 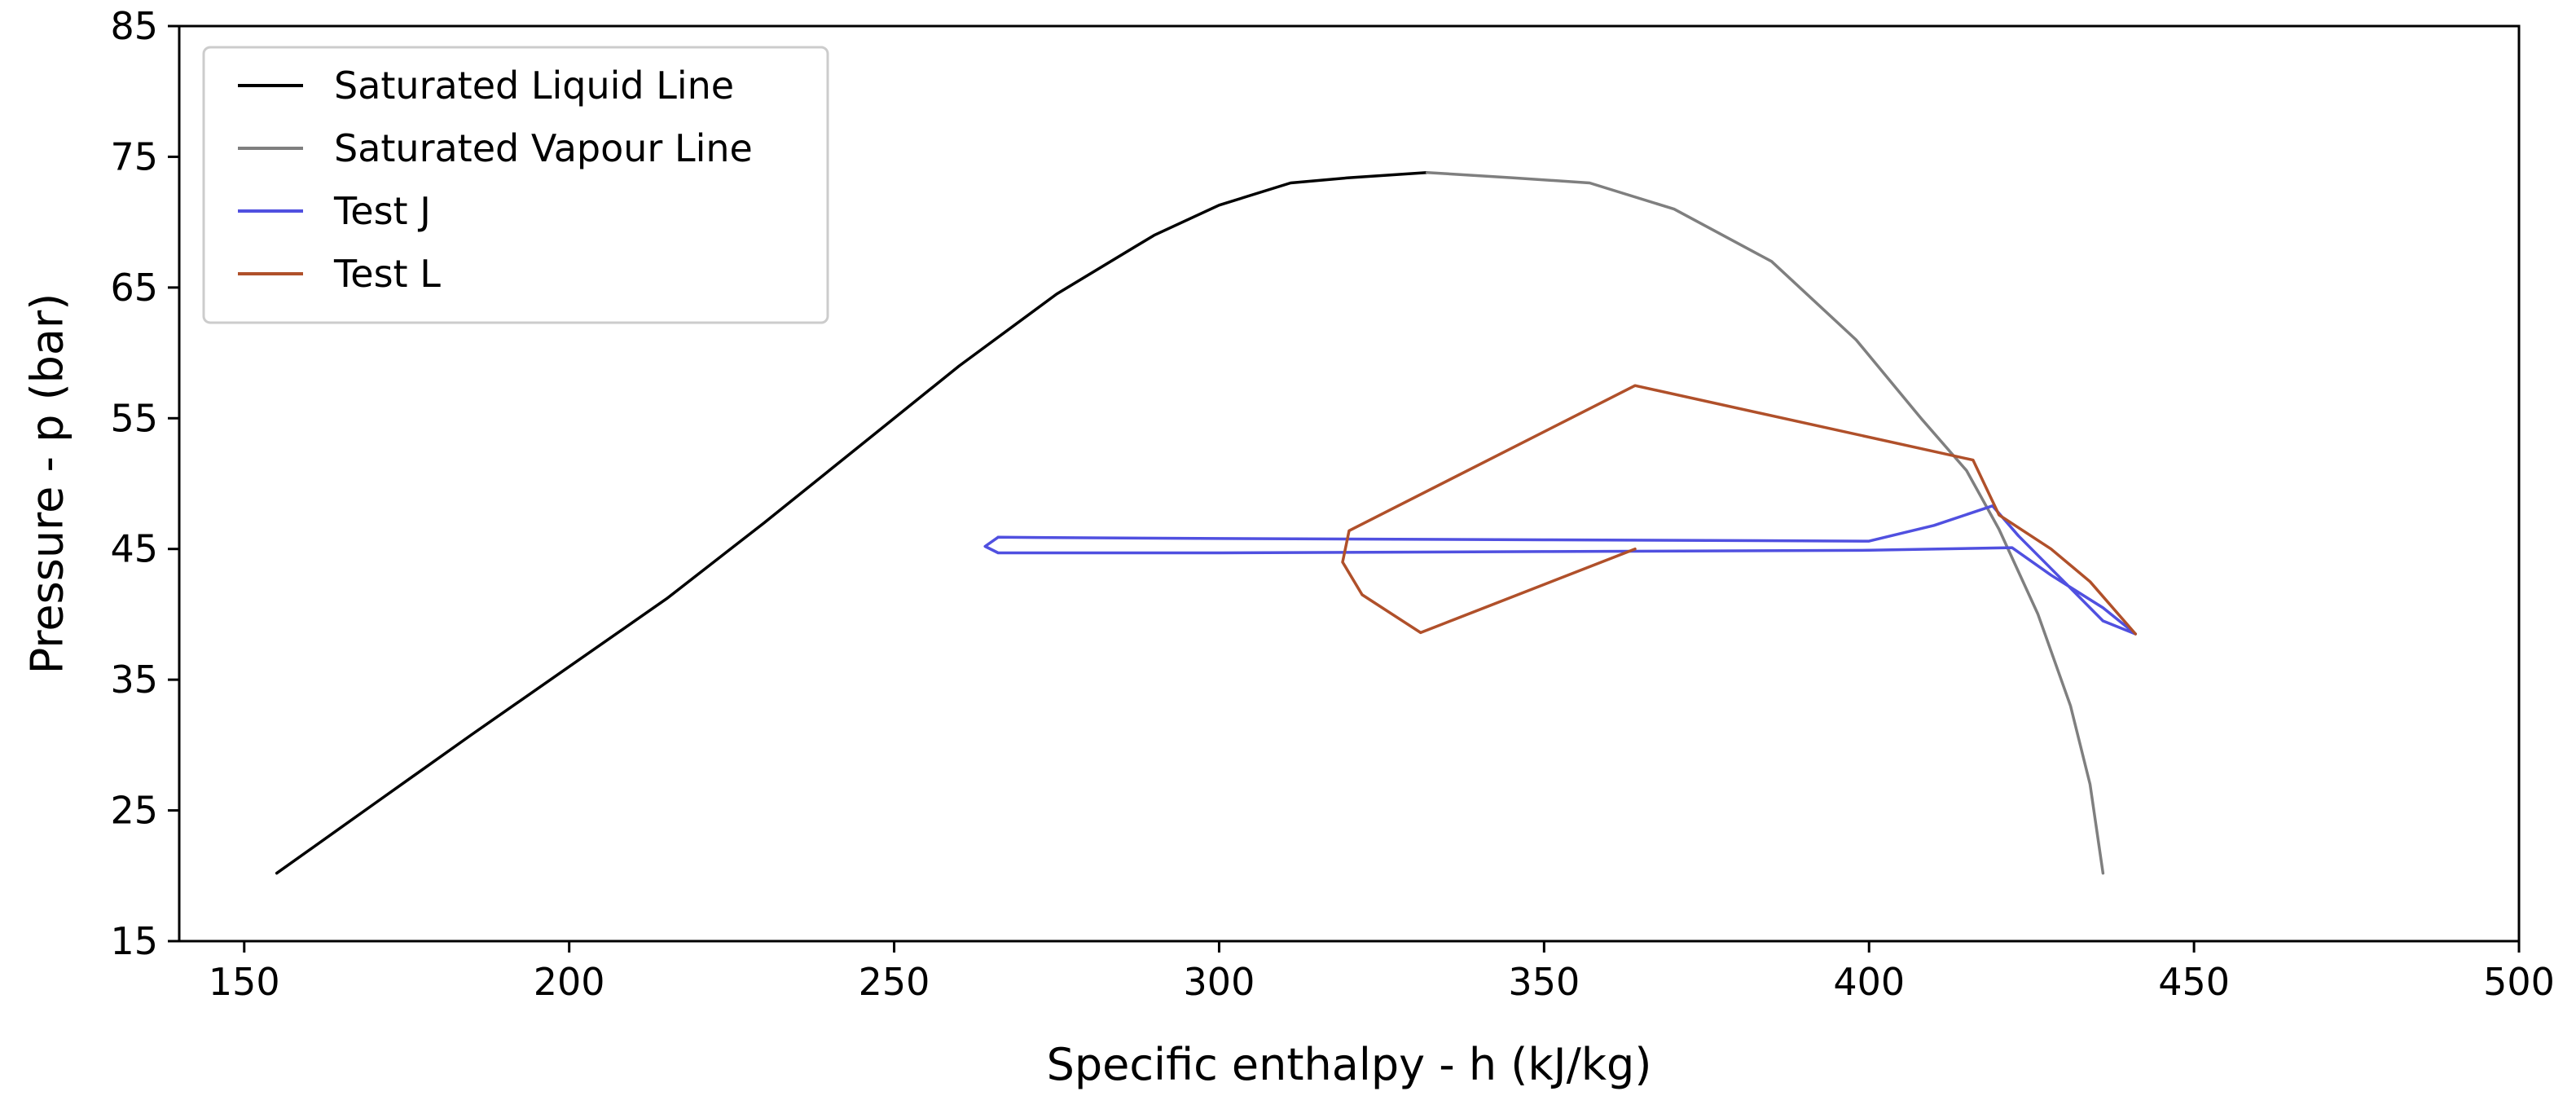 What do you see at coordinates (134, 549) in the screenshot?
I see `y-tick-label: 45` at bounding box center [134, 549].